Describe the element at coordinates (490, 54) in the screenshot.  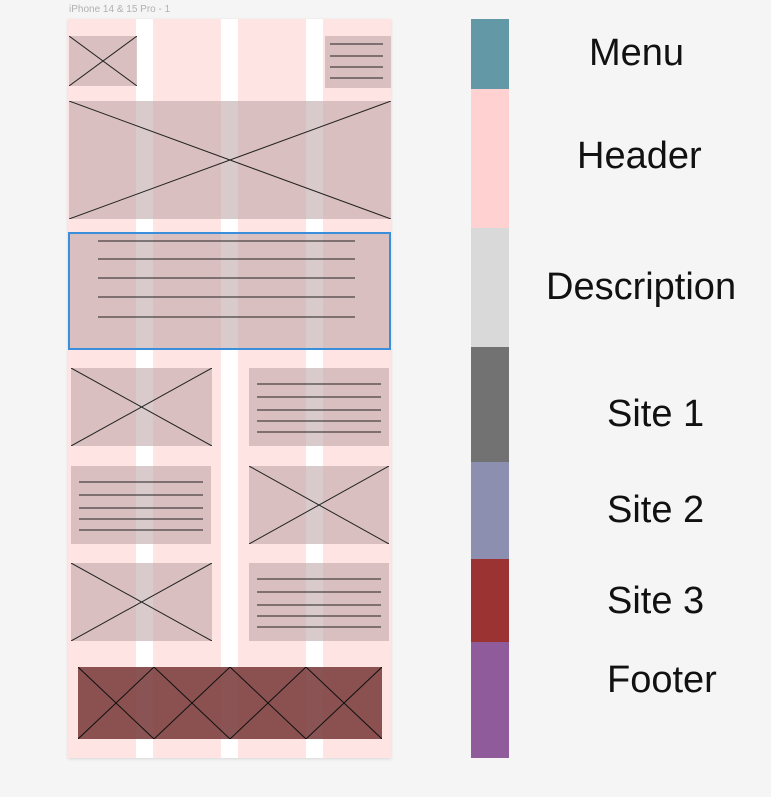
I see `swatch-menu` at that location.